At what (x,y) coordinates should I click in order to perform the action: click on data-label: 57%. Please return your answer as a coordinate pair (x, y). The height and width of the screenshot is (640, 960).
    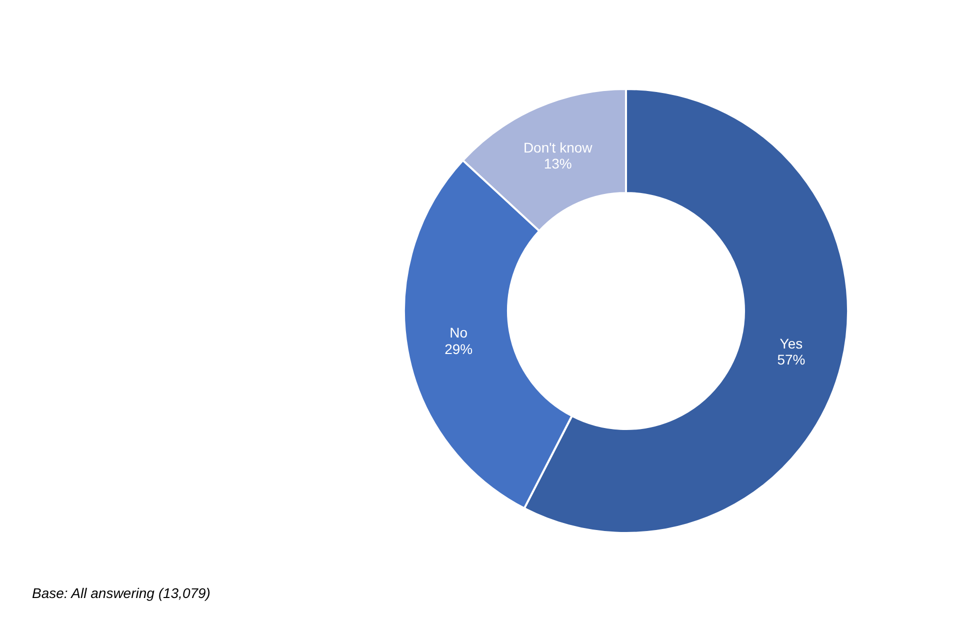
    Looking at the image, I should click on (791, 359).